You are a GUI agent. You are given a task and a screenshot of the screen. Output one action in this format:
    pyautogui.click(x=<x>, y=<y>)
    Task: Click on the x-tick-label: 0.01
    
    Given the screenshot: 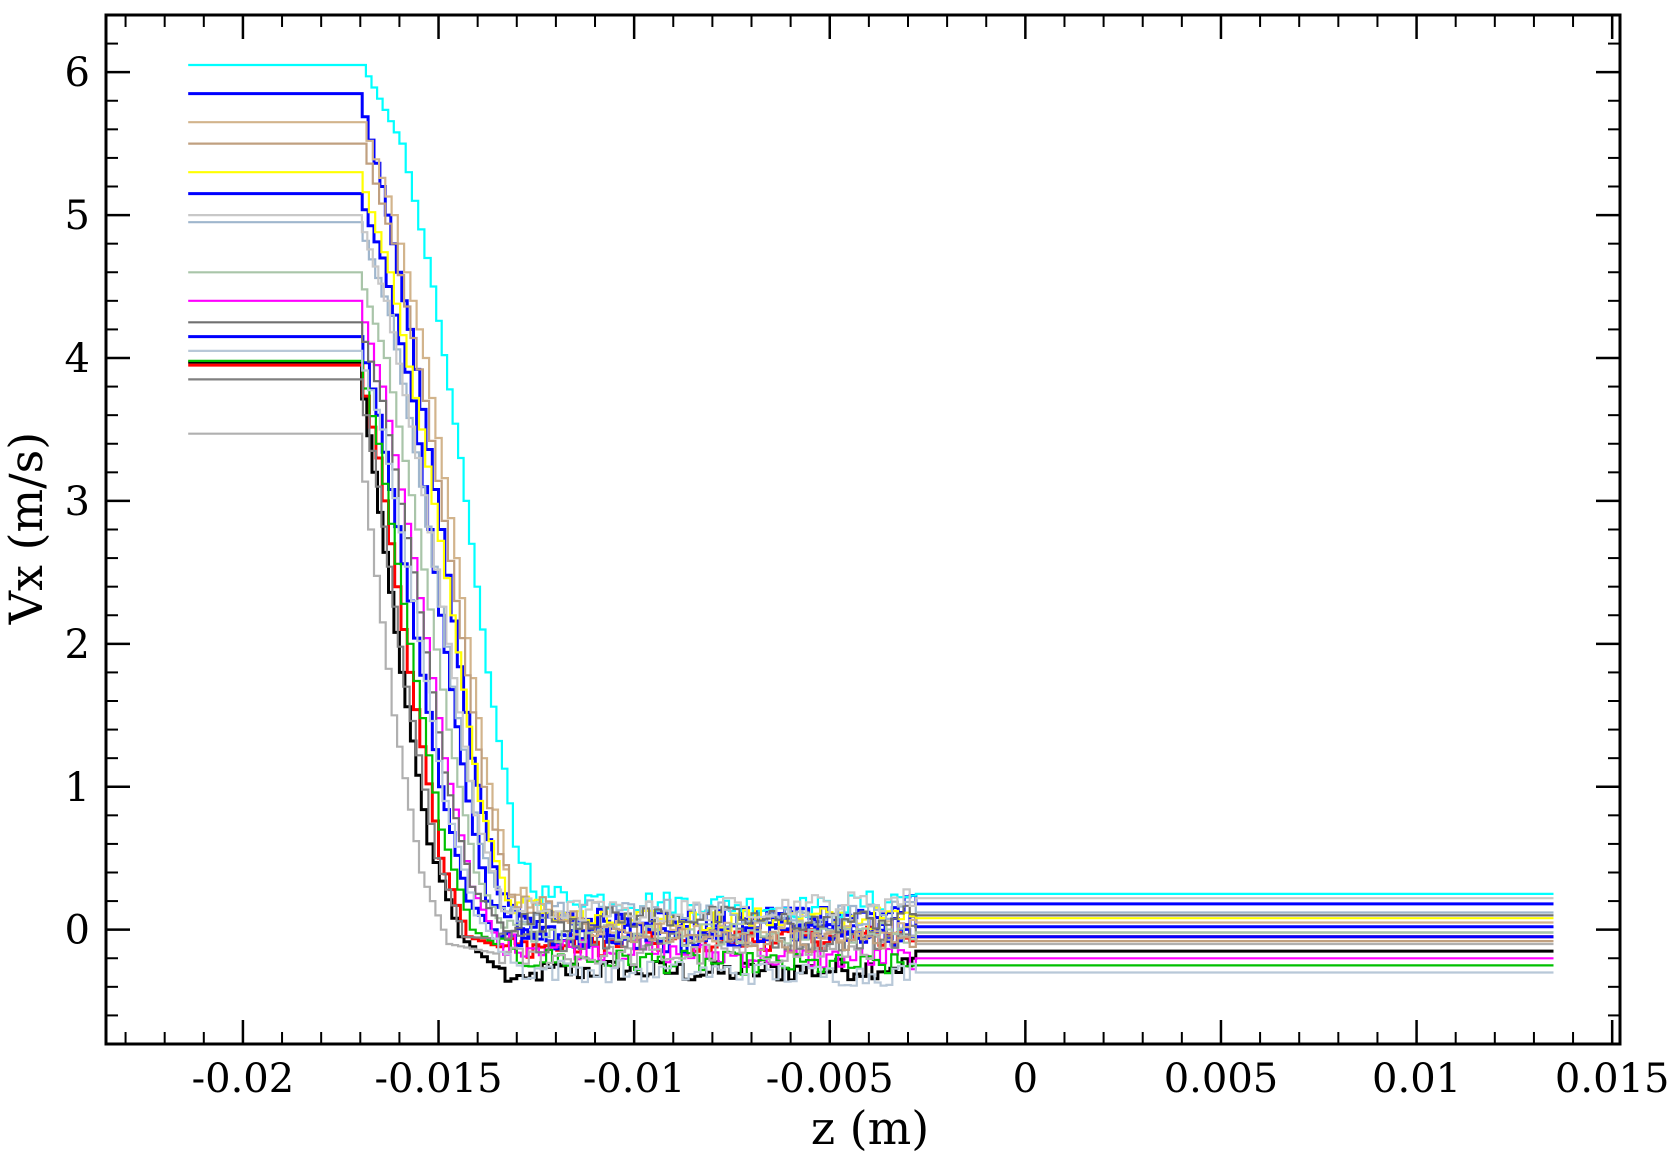 What is the action you would take?
    pyautogui.click(x=1416, y=1079)
    